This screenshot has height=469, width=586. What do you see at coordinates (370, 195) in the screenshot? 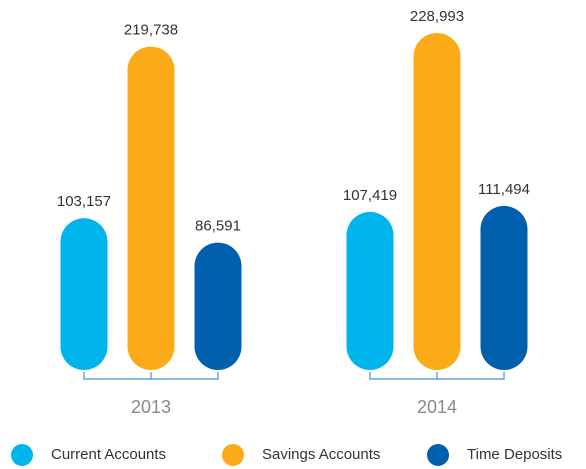
I see `value-label: 107,419` at bounding box center [370, 195].